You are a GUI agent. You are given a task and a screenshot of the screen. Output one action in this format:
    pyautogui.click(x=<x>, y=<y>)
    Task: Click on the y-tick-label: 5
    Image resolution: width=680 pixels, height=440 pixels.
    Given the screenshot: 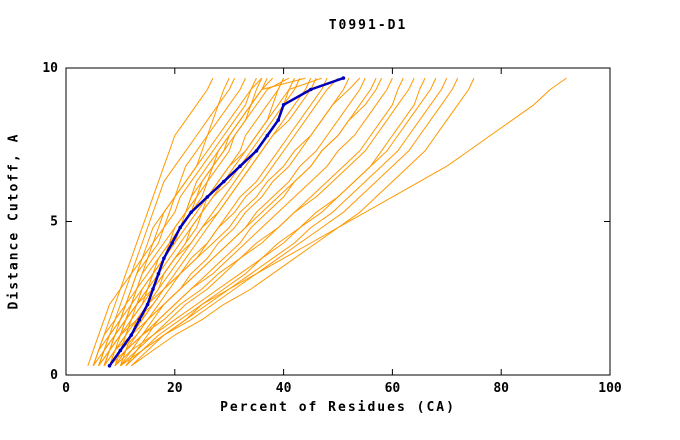 What is the action you would take?
    pyautogui.click(x=54, y=222)
    